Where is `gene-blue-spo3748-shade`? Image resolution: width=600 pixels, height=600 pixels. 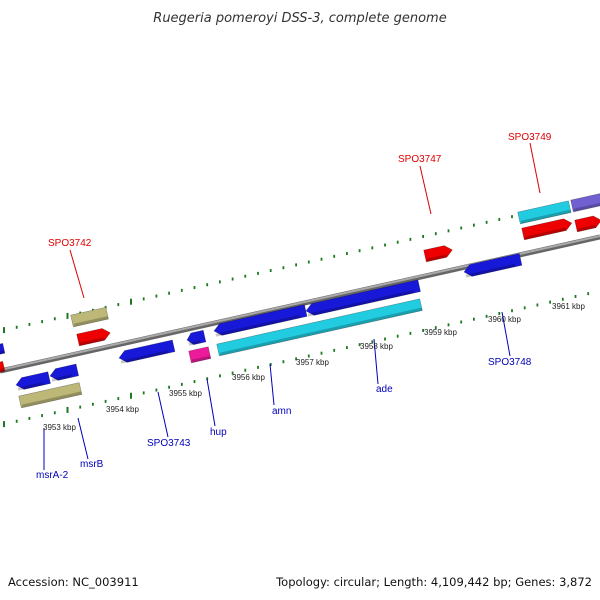
gene-blue-spo3748-shade is located at coordinates (490, 270).